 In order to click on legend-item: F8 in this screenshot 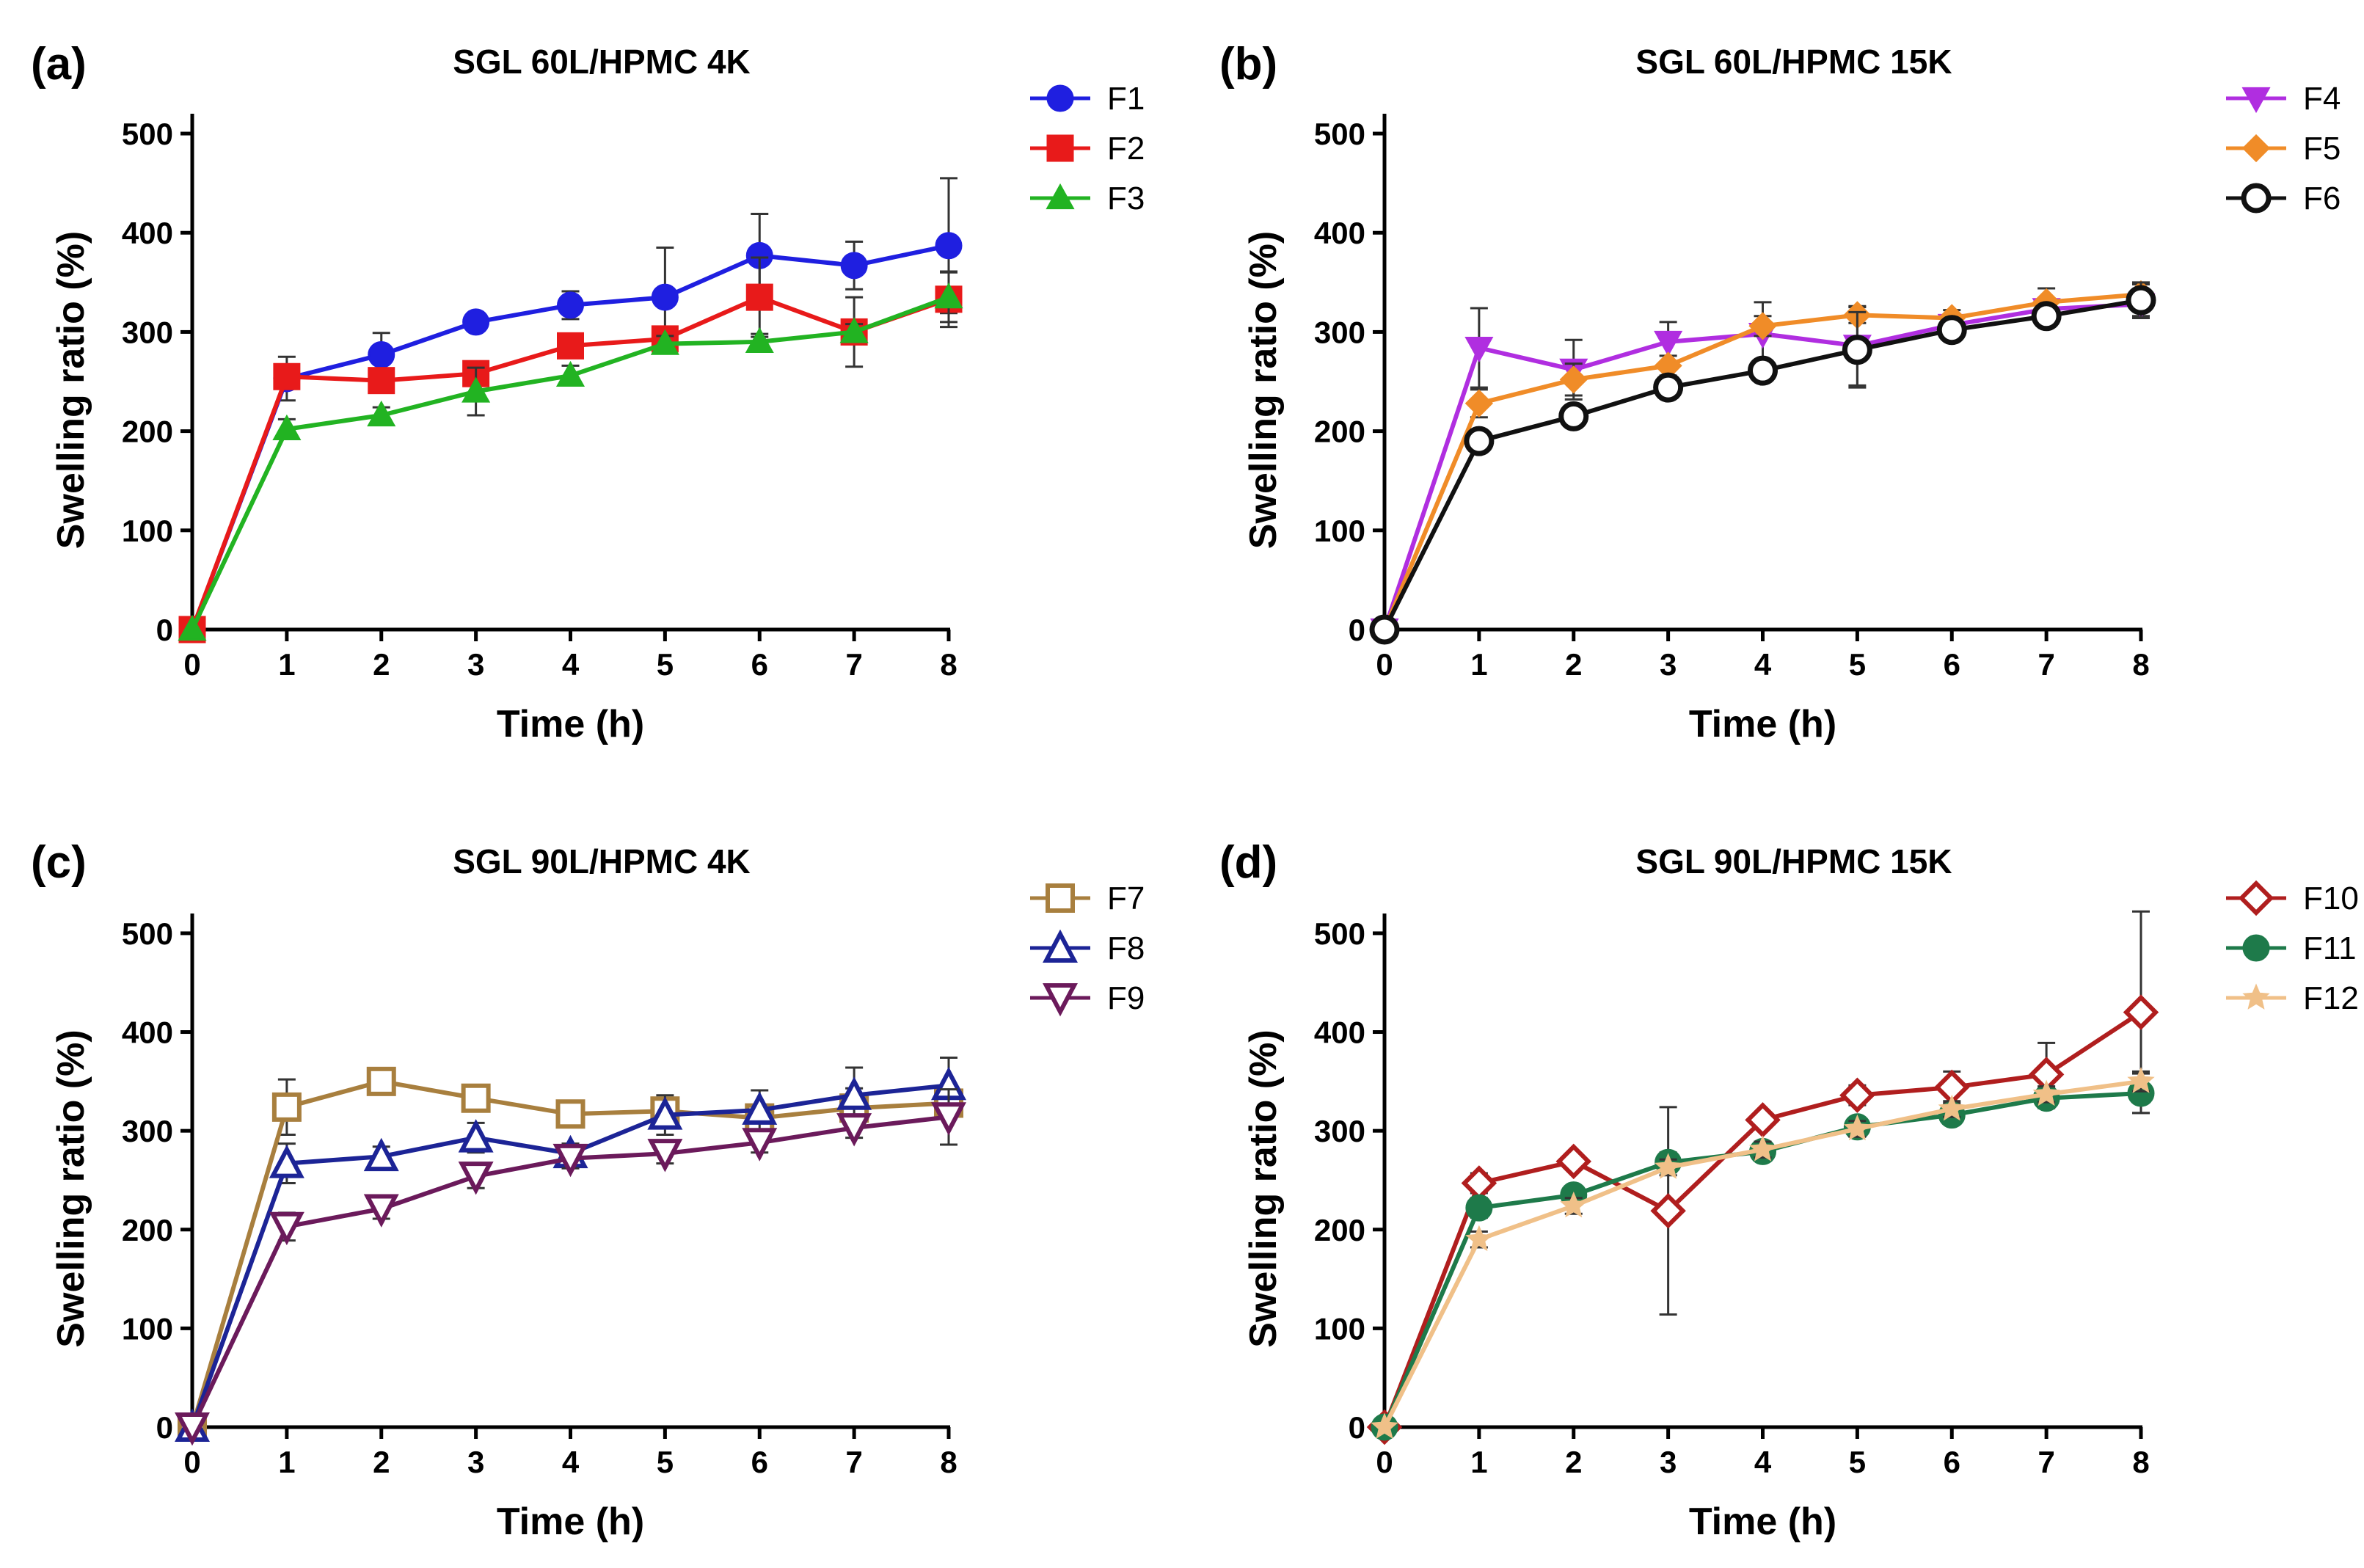, I will do `click(1087, 948)`.